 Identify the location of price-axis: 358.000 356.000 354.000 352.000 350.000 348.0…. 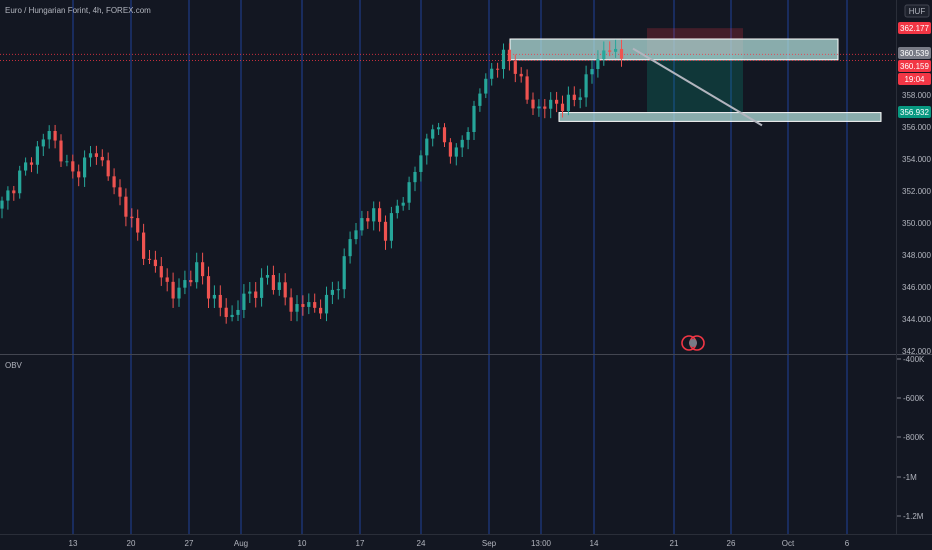
(916, 223).